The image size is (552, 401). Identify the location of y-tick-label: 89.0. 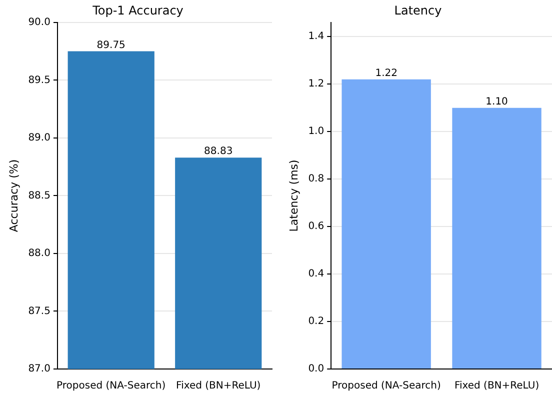
(39, 138).